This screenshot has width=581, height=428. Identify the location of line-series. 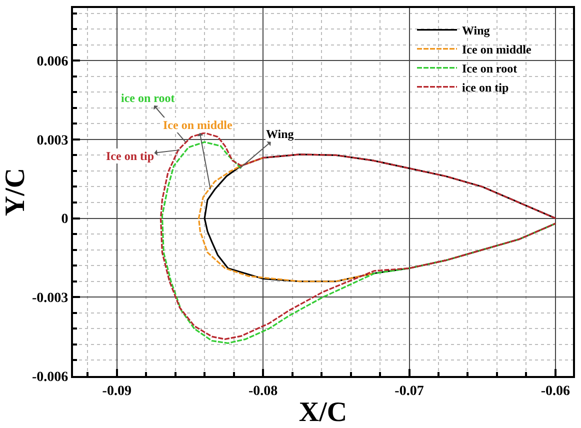
(286, 219).